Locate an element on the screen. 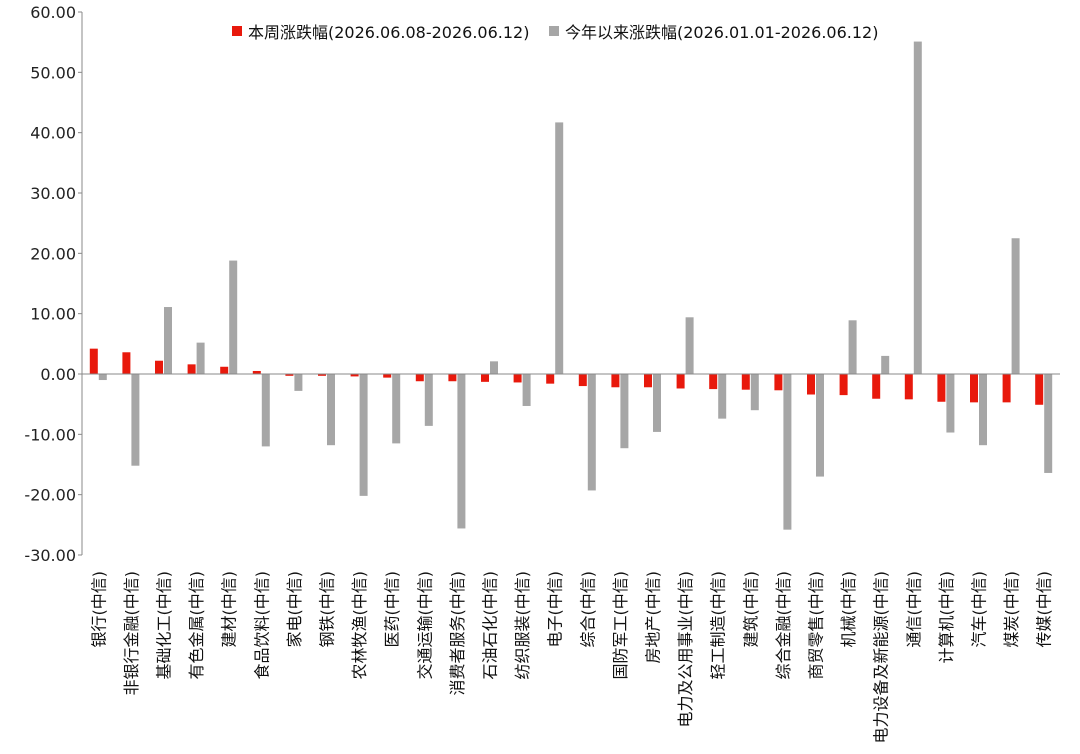 This screenshot has height=754, width=1080. y-tick-label: -10.00 is located at coordinates (50, 434).